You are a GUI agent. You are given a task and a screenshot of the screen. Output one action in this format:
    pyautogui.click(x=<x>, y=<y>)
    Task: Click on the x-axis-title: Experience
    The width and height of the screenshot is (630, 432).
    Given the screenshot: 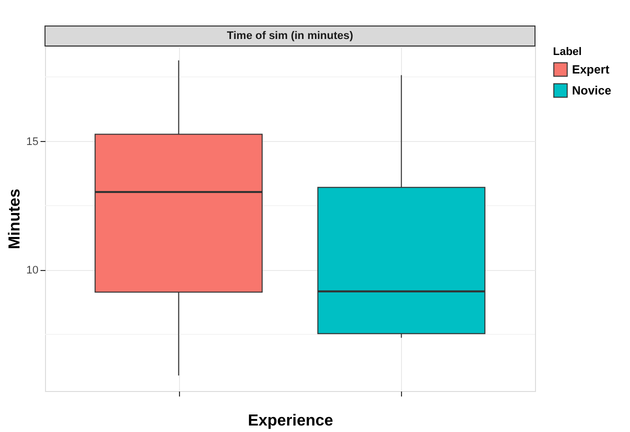 What is the action you would take?
    pyautogui.click(x=291, y=421)
    